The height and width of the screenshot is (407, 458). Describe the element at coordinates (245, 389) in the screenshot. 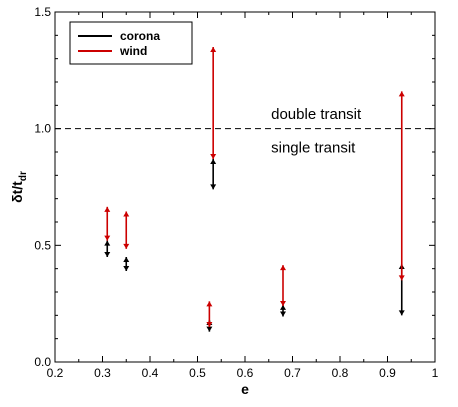

I see `x-axis-title: e` at that location.